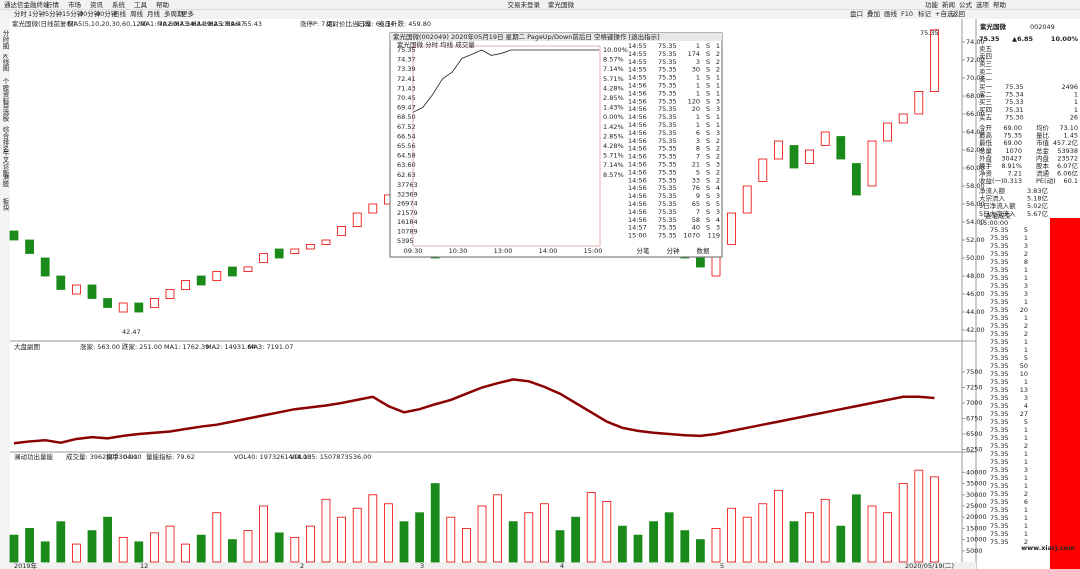 The width and height of the screenshot is (1080, 569). Describe the element at coordinates (985, 57) in the screenshot. I see `book-label: 卖四` at that location.